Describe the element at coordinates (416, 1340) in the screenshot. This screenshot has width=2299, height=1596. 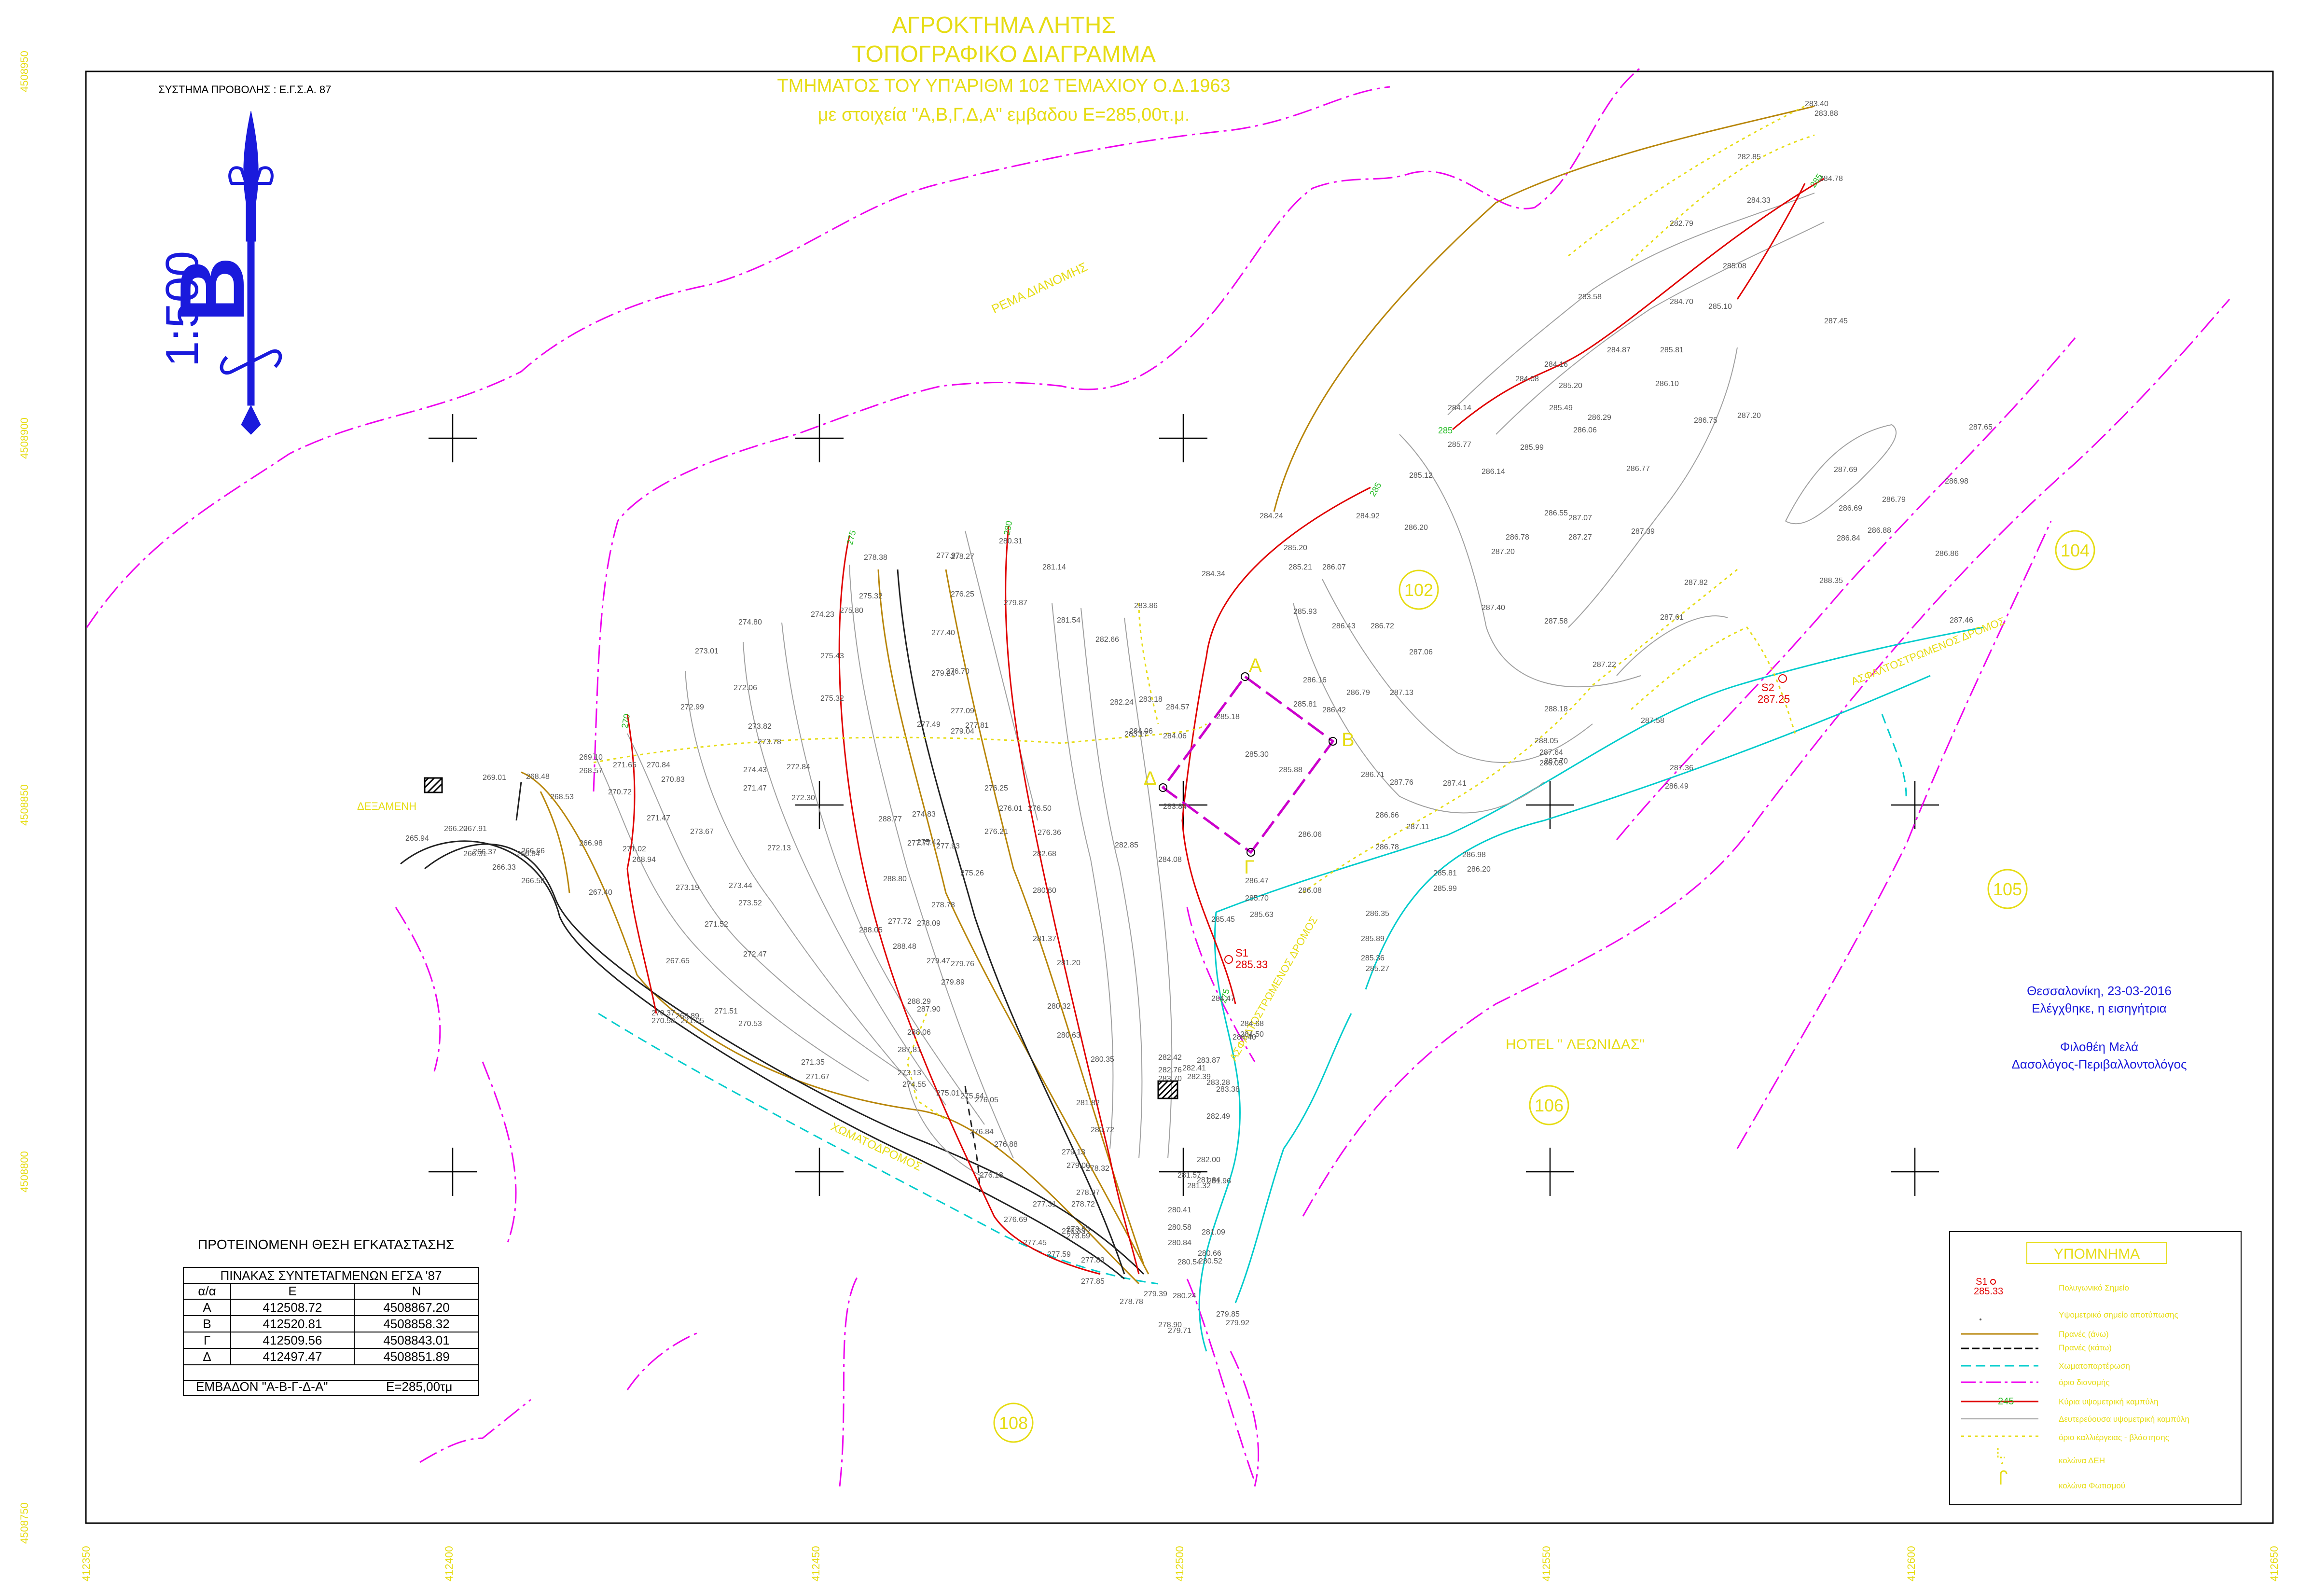
I see `table-cell: 4508843.01` at that location.